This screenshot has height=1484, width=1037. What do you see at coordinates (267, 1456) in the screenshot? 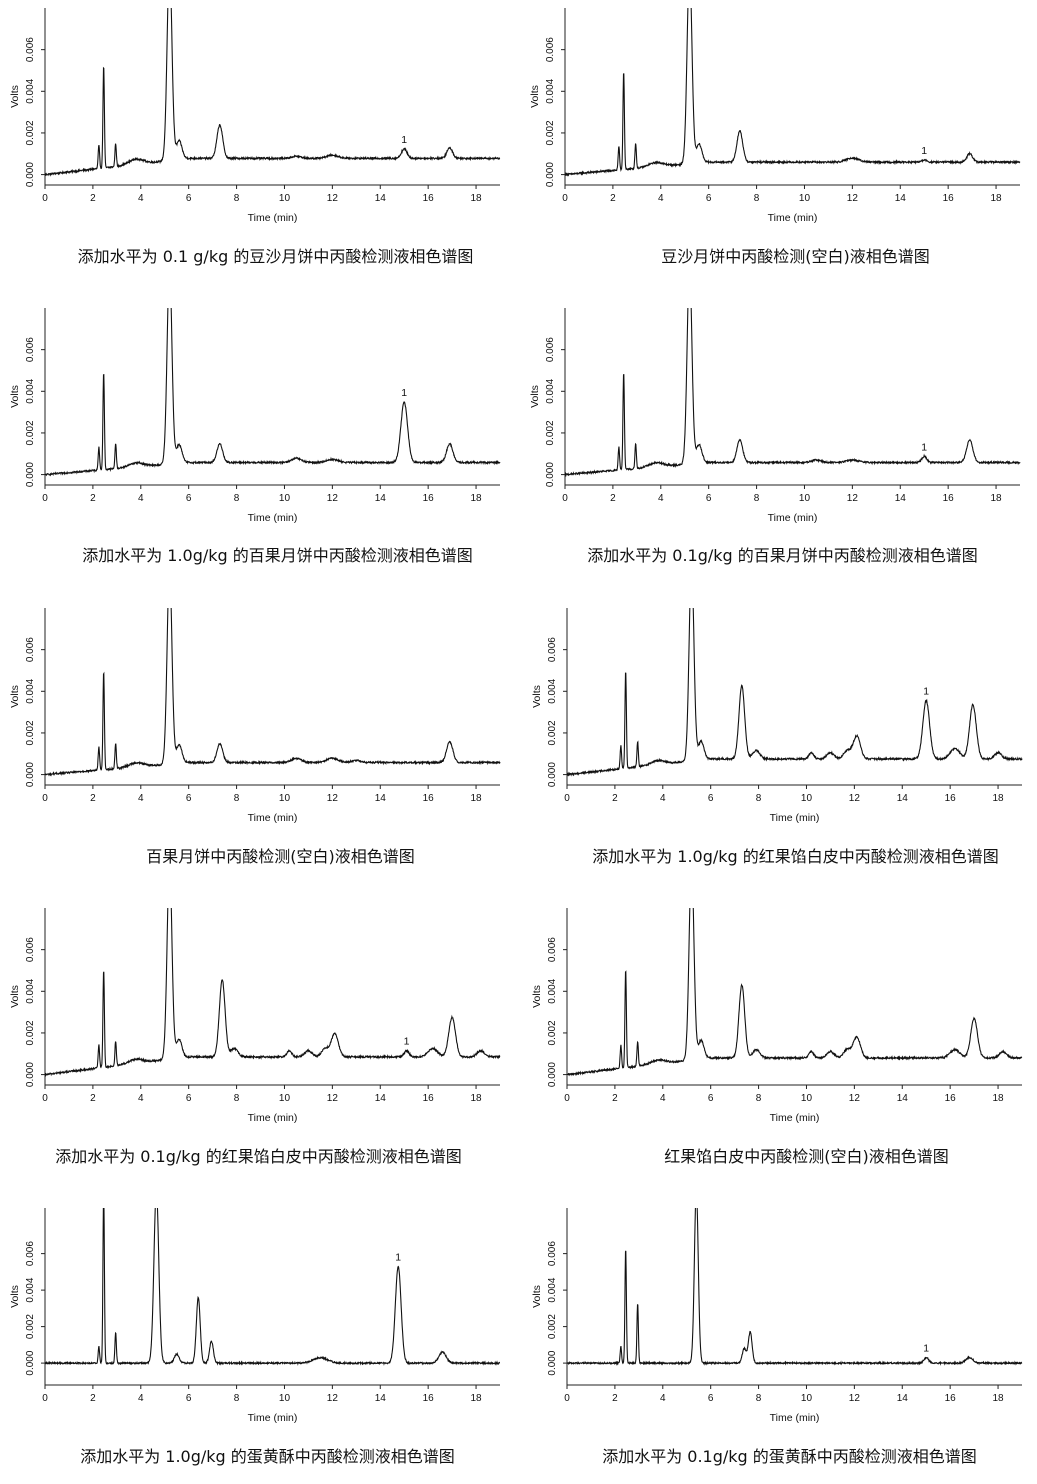
I see `chart-caption: 添加水平为 1.0g/kg 的蛋黄酥中丙酸检测液相色谱图` at bounding box center [267, 1456].